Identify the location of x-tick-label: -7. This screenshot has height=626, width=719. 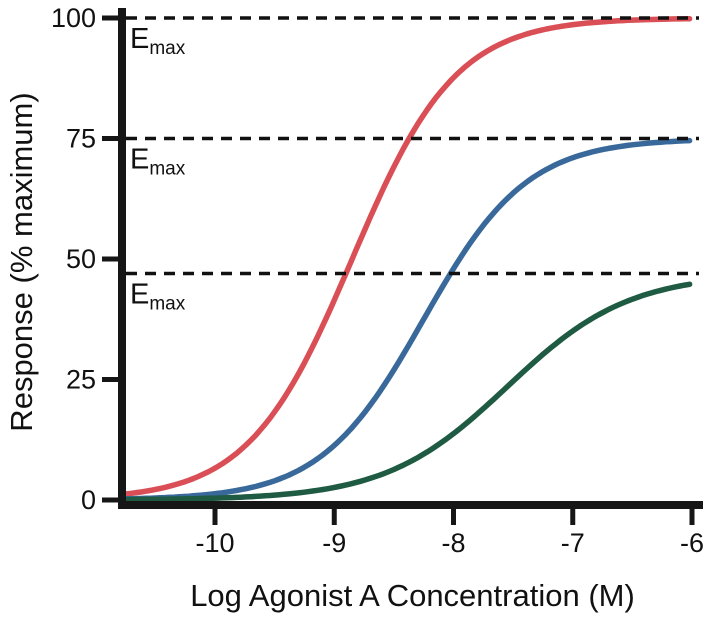
(573, 543).